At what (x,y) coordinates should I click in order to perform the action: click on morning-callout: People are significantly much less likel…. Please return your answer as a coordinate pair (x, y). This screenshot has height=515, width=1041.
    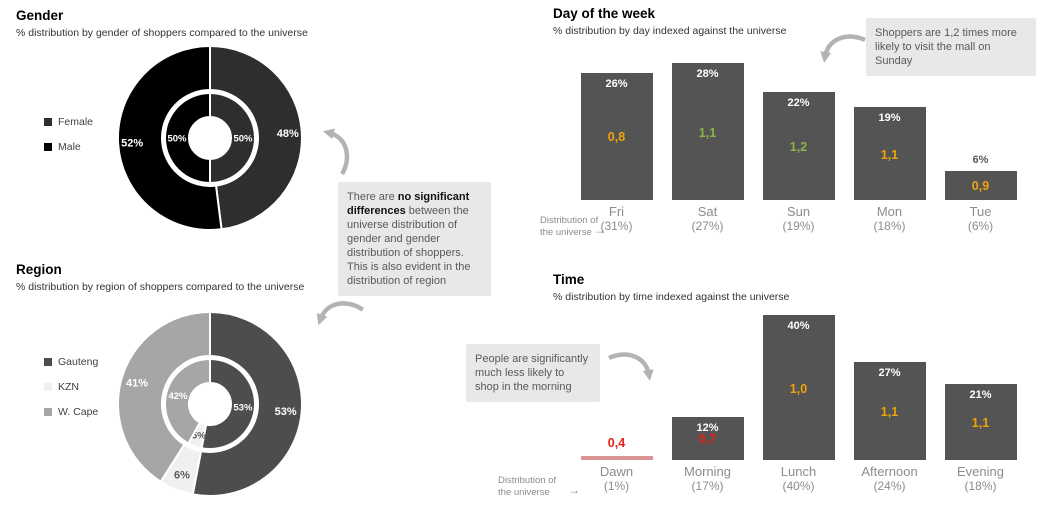
    Looking at the image, I should click on (533, 373).